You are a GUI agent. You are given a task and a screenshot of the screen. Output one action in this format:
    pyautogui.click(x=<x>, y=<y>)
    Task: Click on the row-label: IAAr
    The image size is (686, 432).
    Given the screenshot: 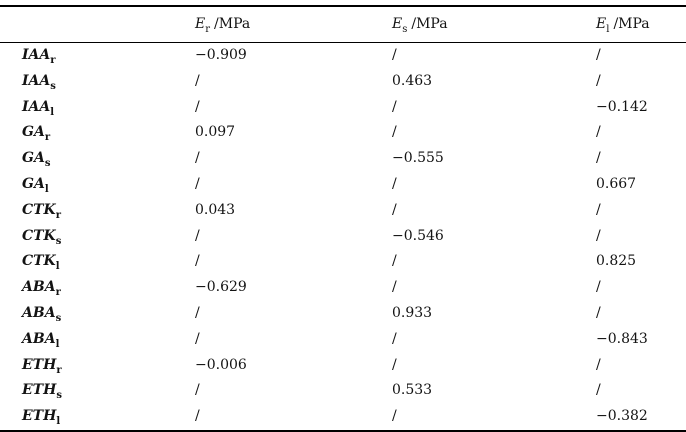 What is the action you would take?
    pyautogui.click(x=97, y=56)
    